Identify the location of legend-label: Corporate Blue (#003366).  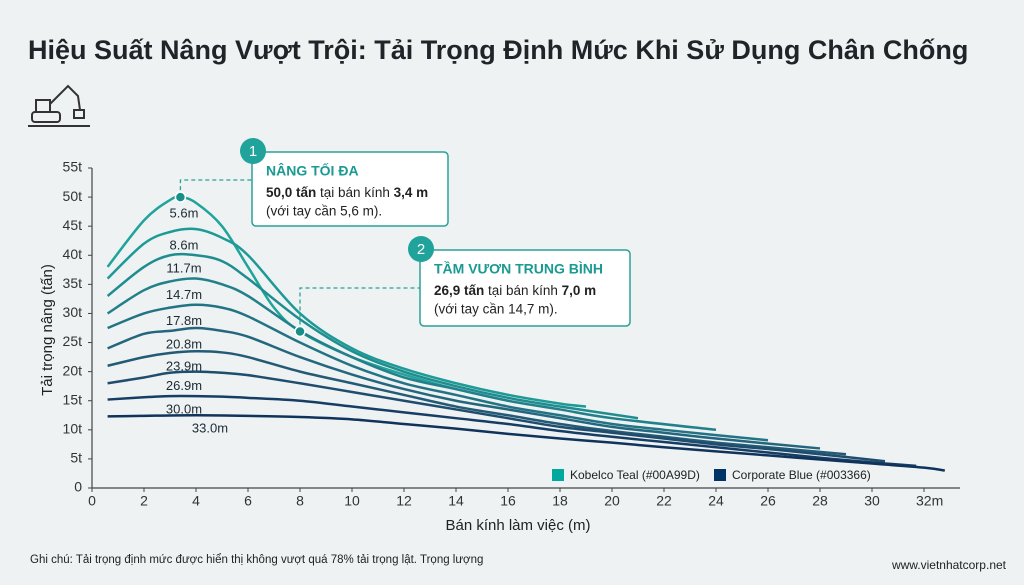
(801, 475).